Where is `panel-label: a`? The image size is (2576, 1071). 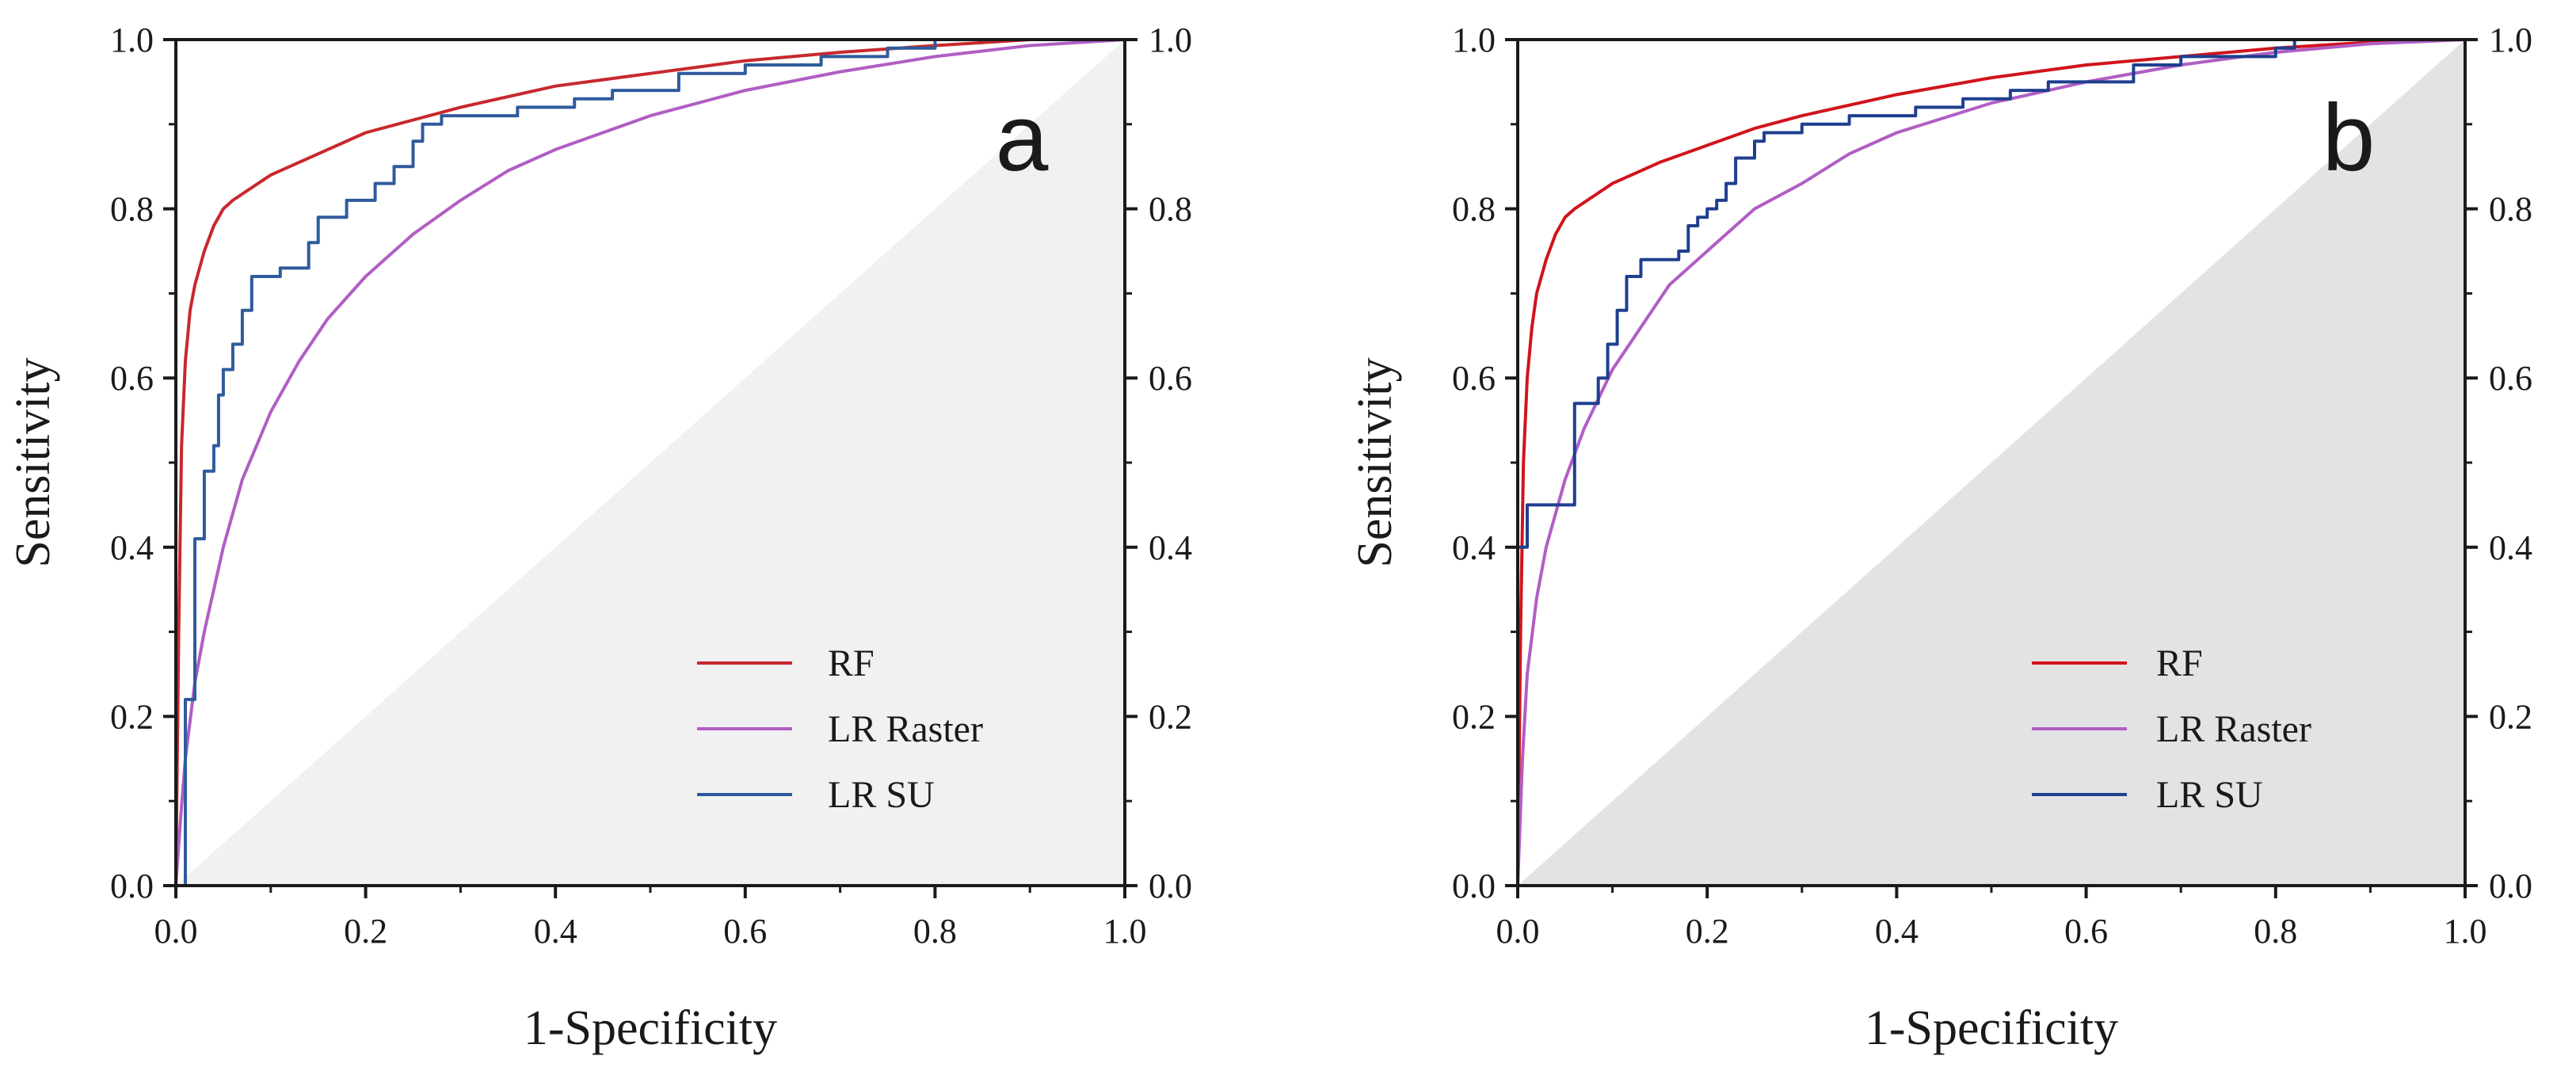
panel-label: a is located at coordinates (1022, 138).